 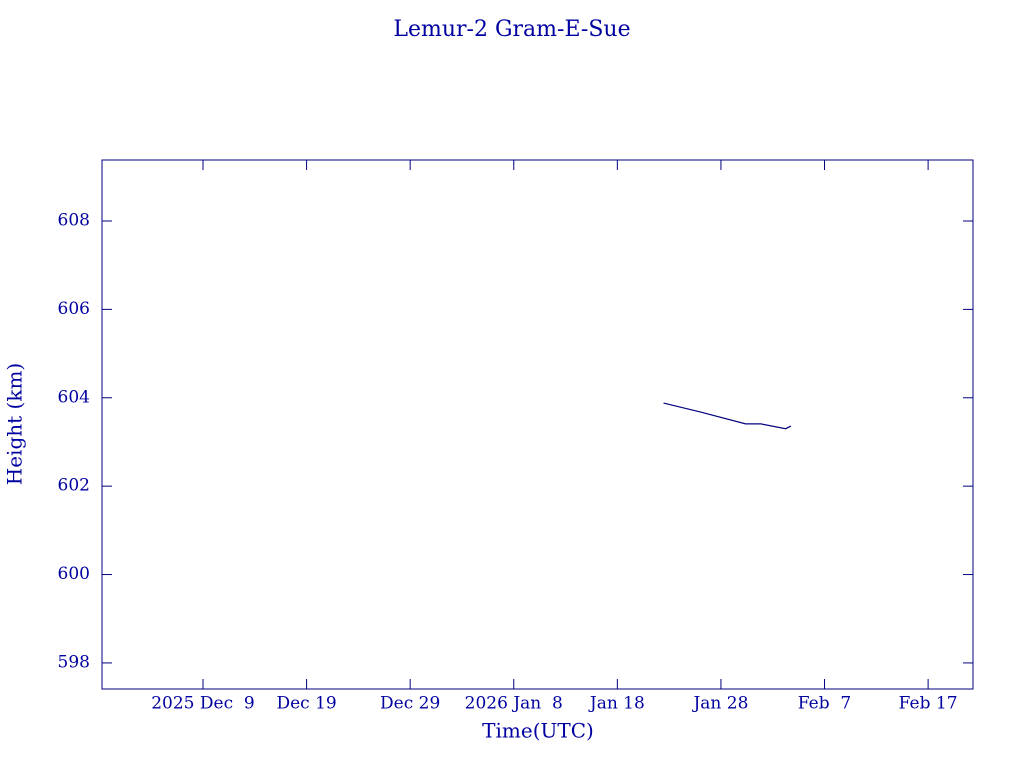 What do you see at coordinates (74, 662) in the screenshot?
I see `y-tick-label: 598` at bounding box center [74, 662].